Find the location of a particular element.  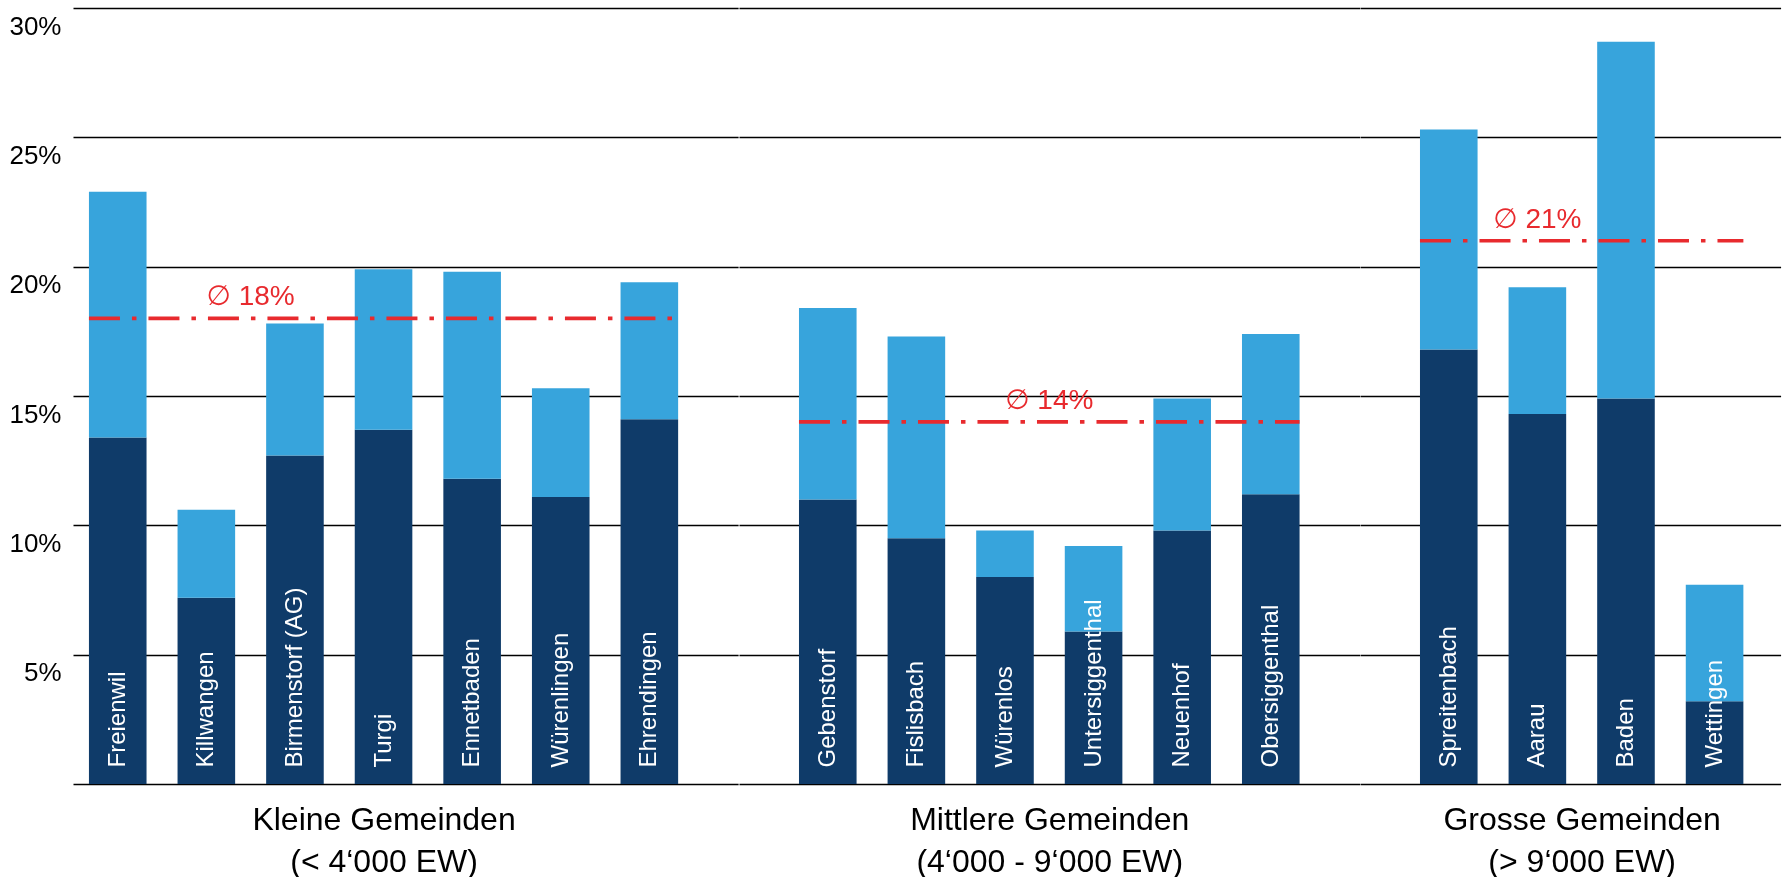

x-tick-label: Untersiggenthal is located at coordinates (1092, 683).